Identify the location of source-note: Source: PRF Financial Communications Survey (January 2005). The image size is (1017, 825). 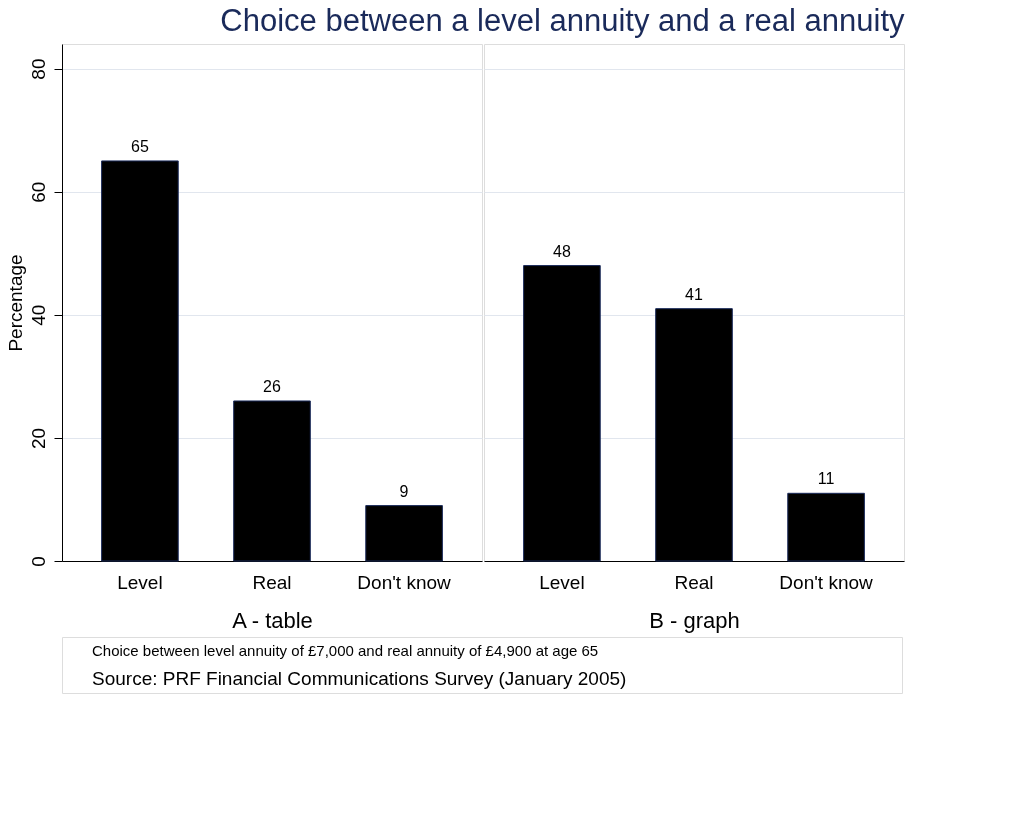
(359, 678).